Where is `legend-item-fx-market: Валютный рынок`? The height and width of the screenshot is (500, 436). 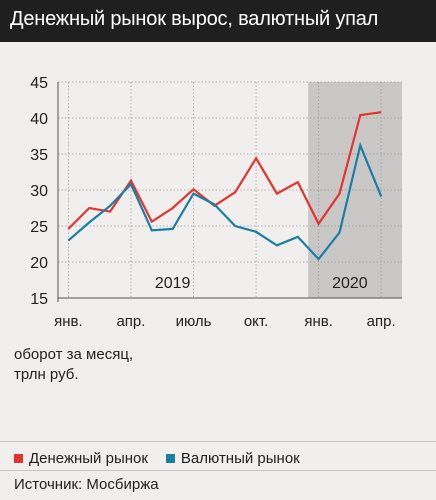 legend-item-fx-market: Валютный рынок is located at coordinates (232, 458).